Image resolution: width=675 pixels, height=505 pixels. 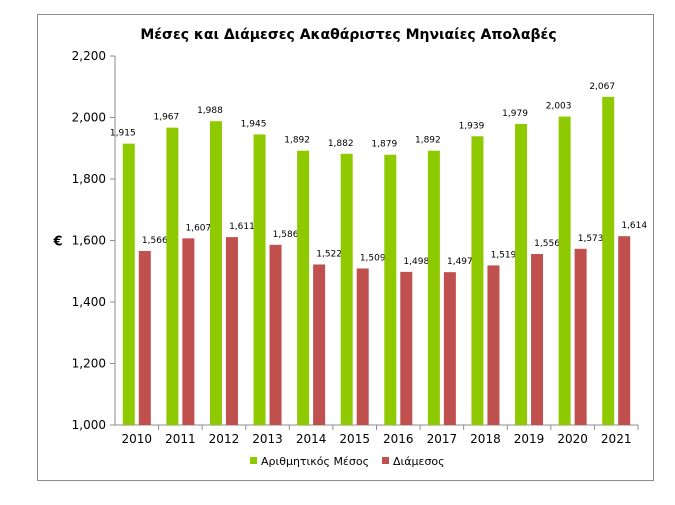 I want to click on y-axis-ticks: 1,000 1,200 1,400 1,600 1,800 2,000 2,200, so click(x=93, y=240).